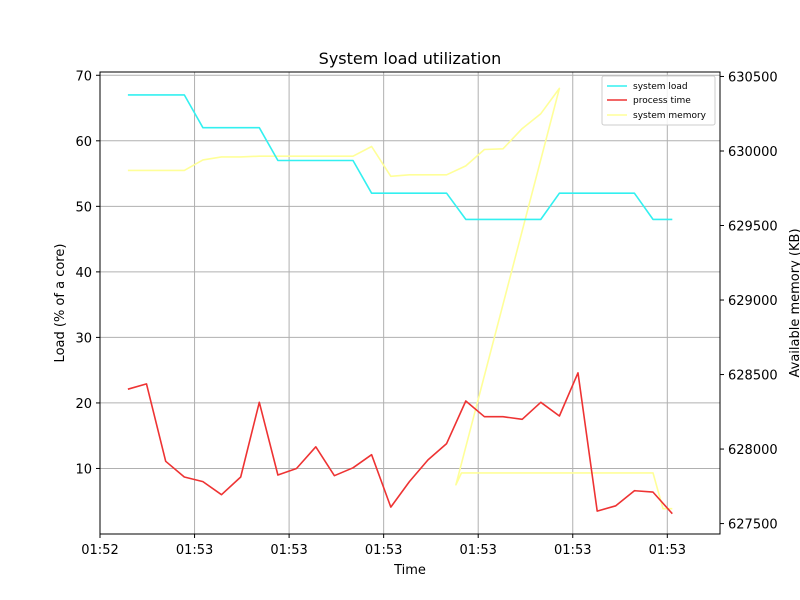 This screenshot has width=800, height=600. Describe the element at coordinates (753, 227) in the screenshot. I see `y2-tick-label: 629500` at that location.